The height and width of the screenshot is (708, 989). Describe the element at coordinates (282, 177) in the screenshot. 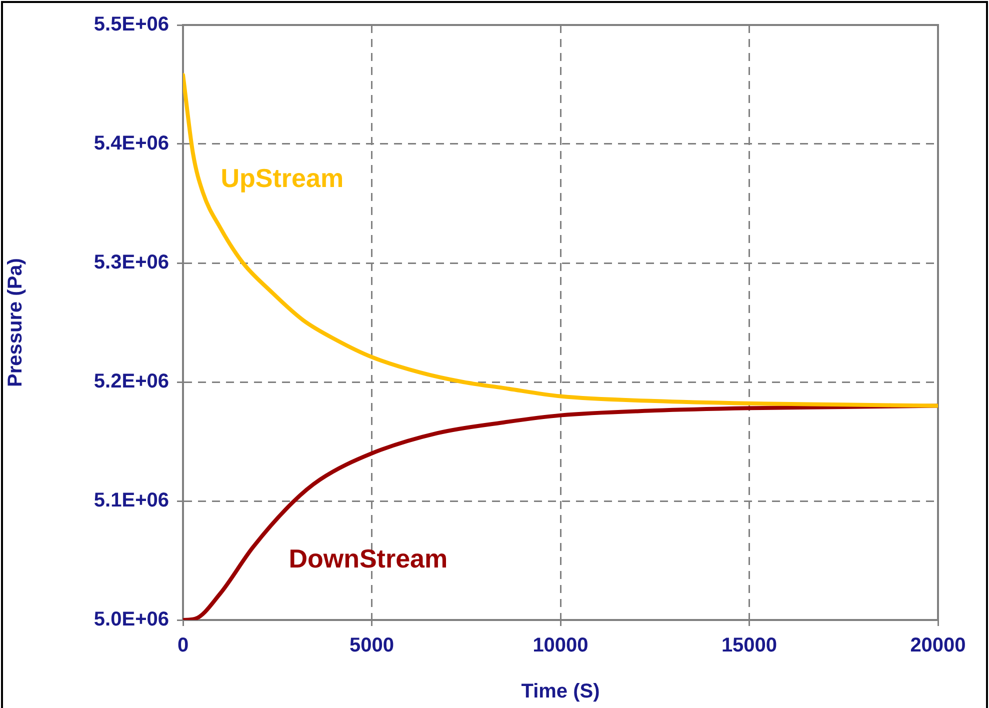

I see `series-label: UpStream` at that location.